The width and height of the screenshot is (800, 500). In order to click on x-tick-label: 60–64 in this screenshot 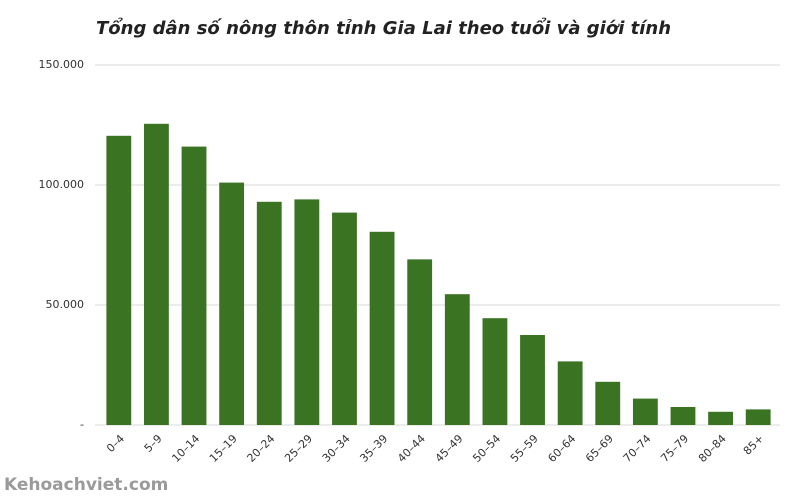, I will do `click(562, 448)`.